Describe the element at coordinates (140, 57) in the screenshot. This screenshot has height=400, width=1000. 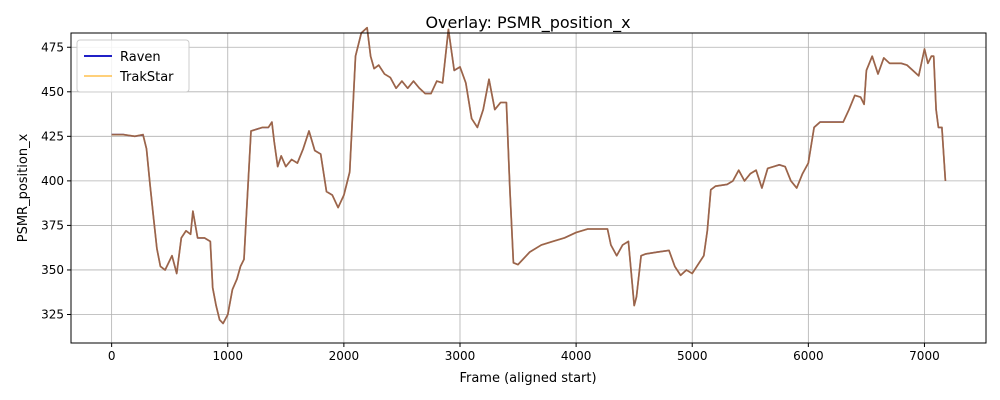
I see `legend-label-raven: Raven` at that location.